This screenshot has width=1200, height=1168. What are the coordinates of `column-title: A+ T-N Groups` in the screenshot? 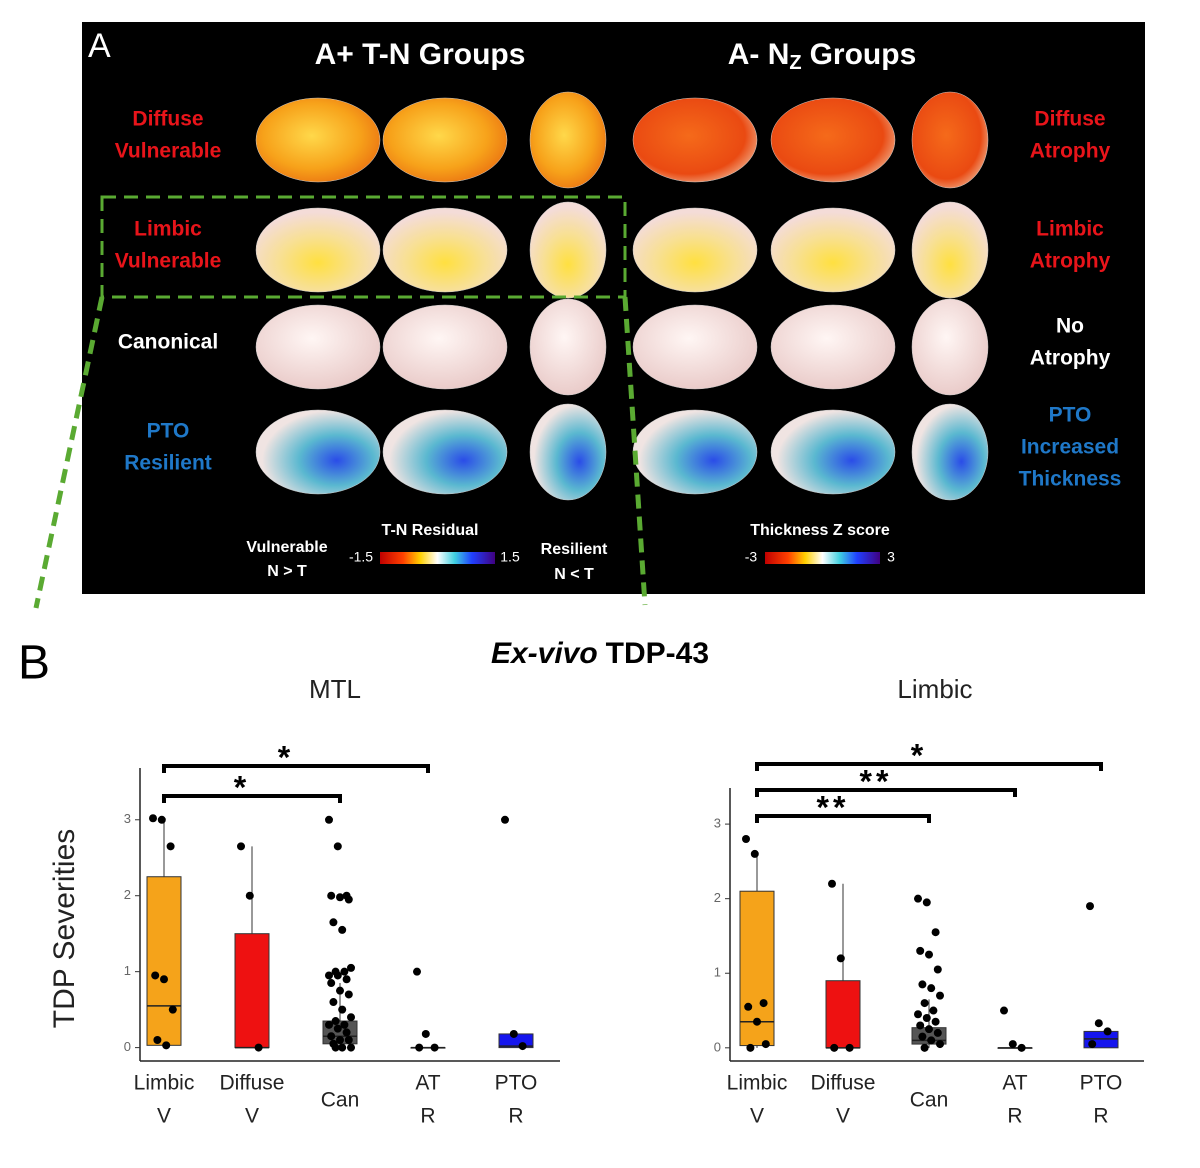 It's located at (420, 54).